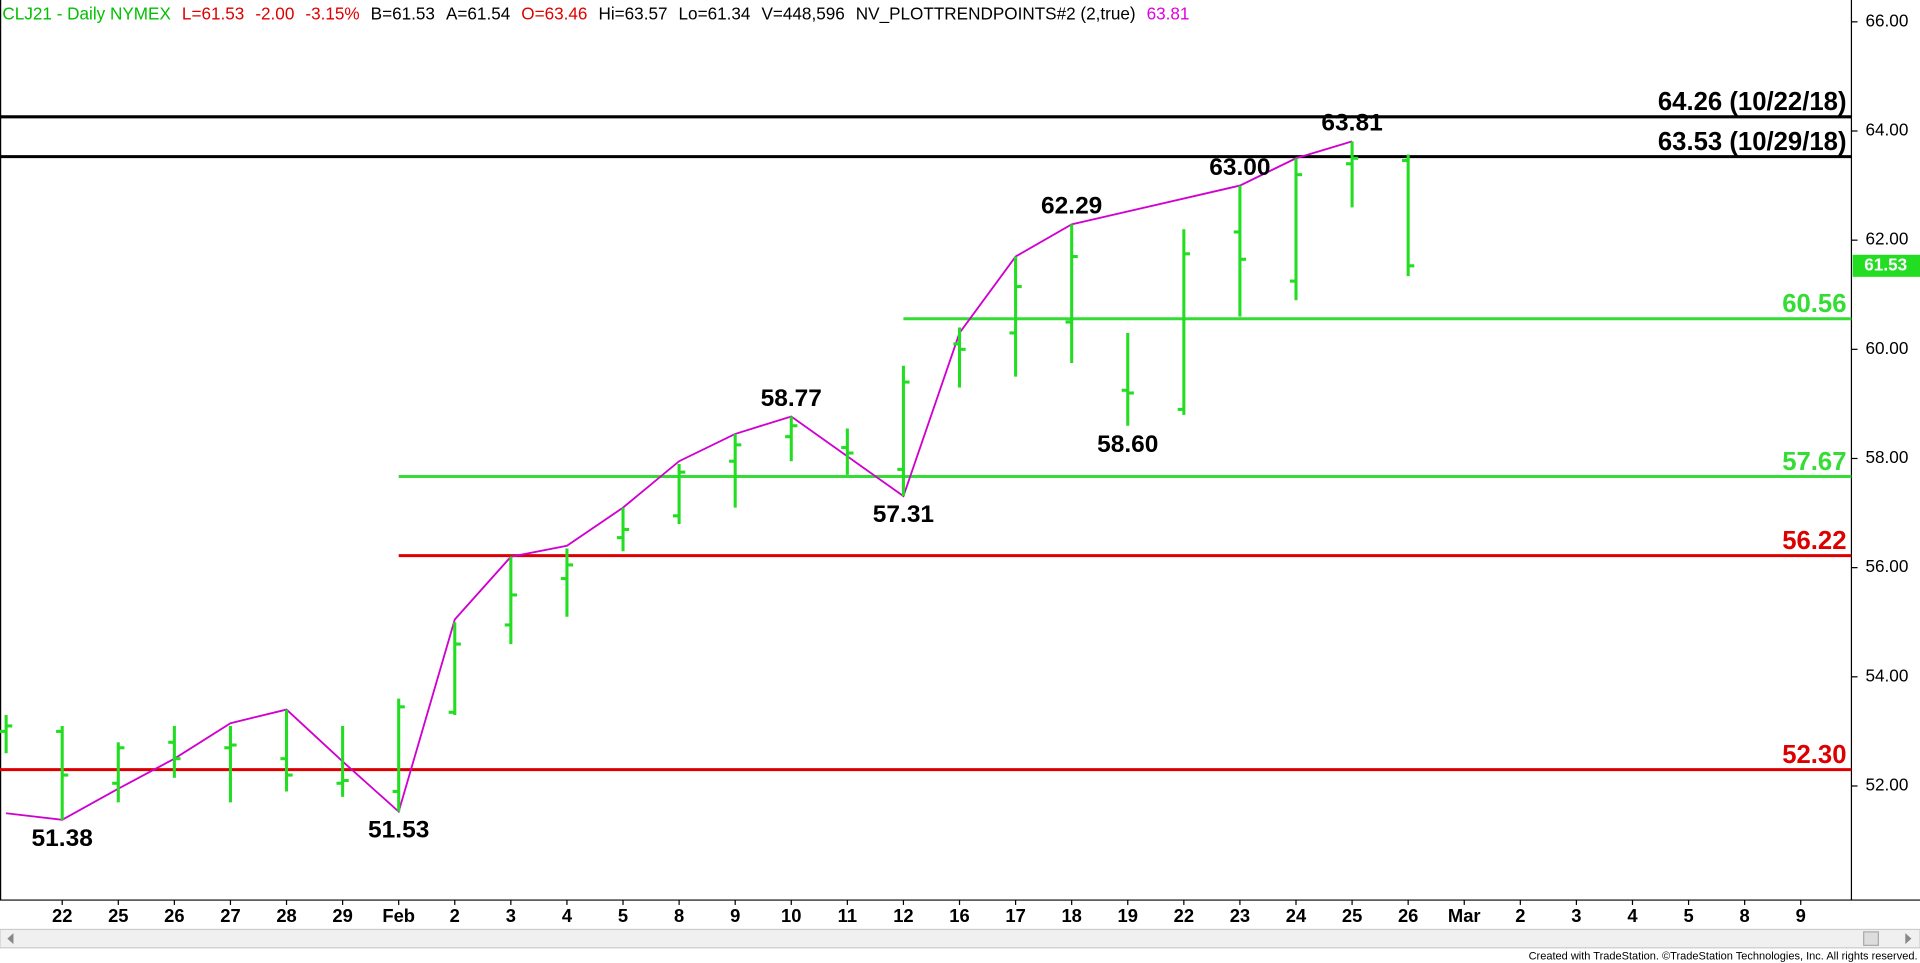  What do you see at coordinates (1814, 304) in the screenshot?
I see `level-label: 60.56` at bounding box center [1814, 304].